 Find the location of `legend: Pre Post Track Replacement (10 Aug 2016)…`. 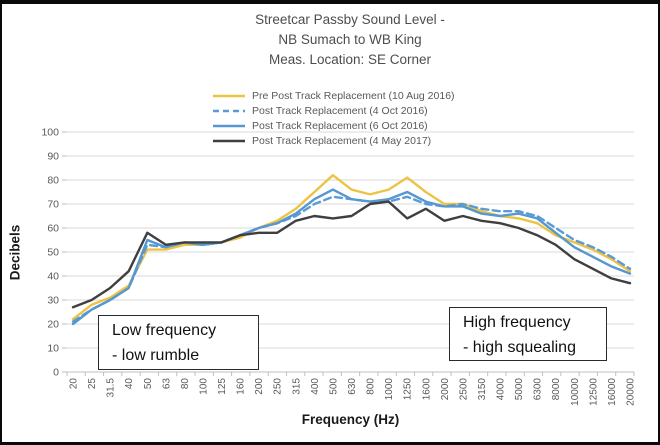

legend: Pre Post Track Replacement (10 Aug 2016)… is located at coordinates (333, 118).